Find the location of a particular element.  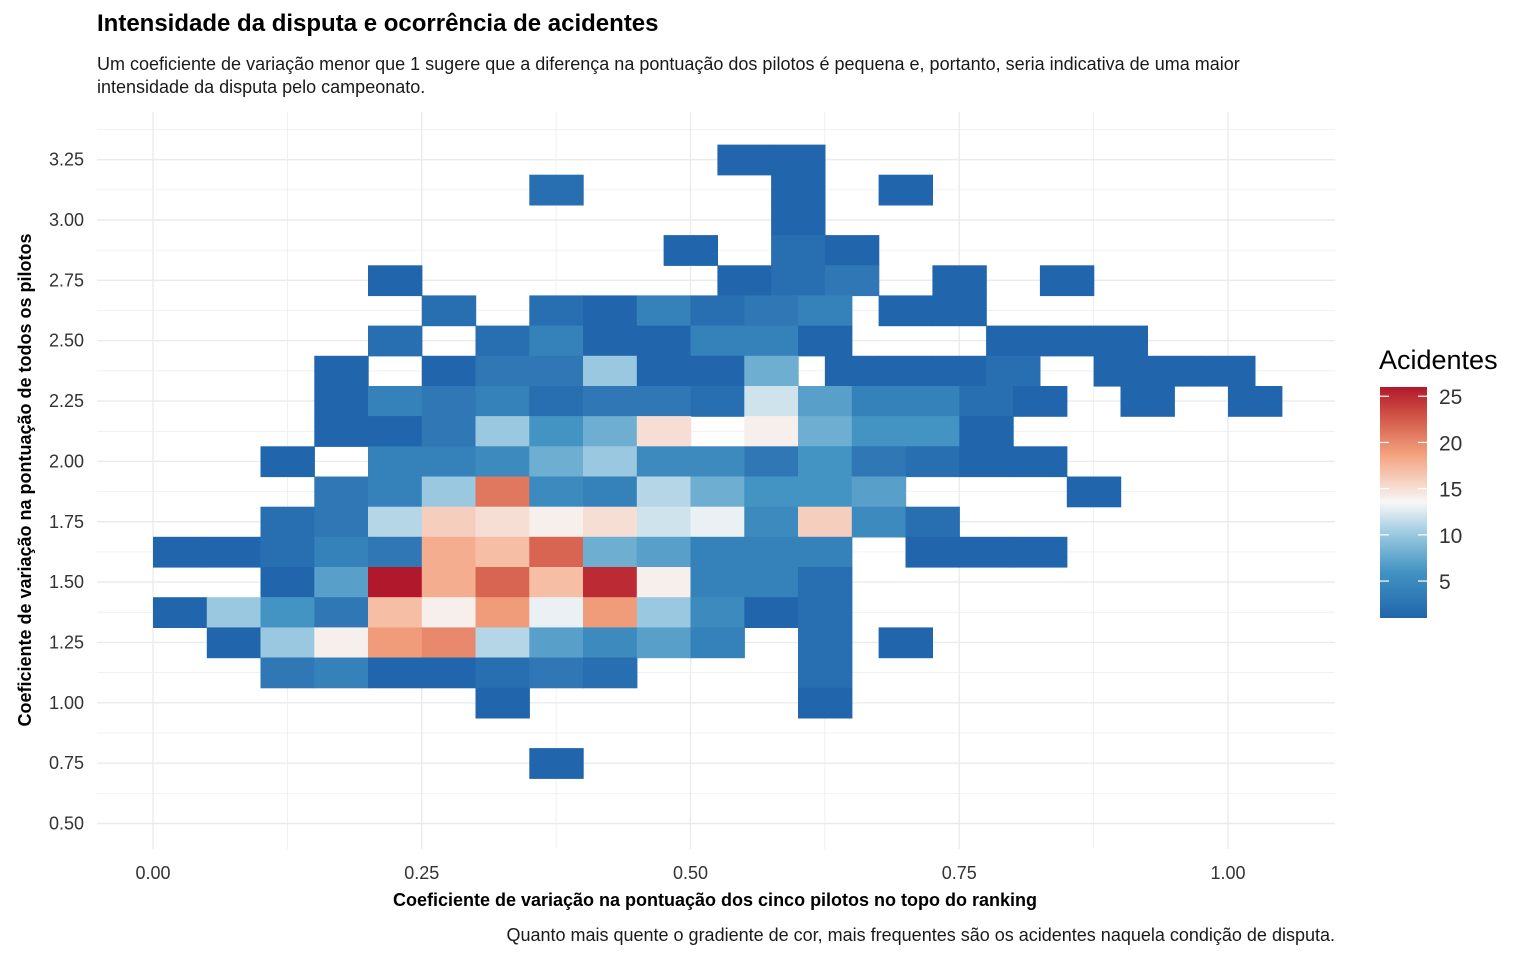

y-tick-label: 1.50 is located at coordinates (66, 582).